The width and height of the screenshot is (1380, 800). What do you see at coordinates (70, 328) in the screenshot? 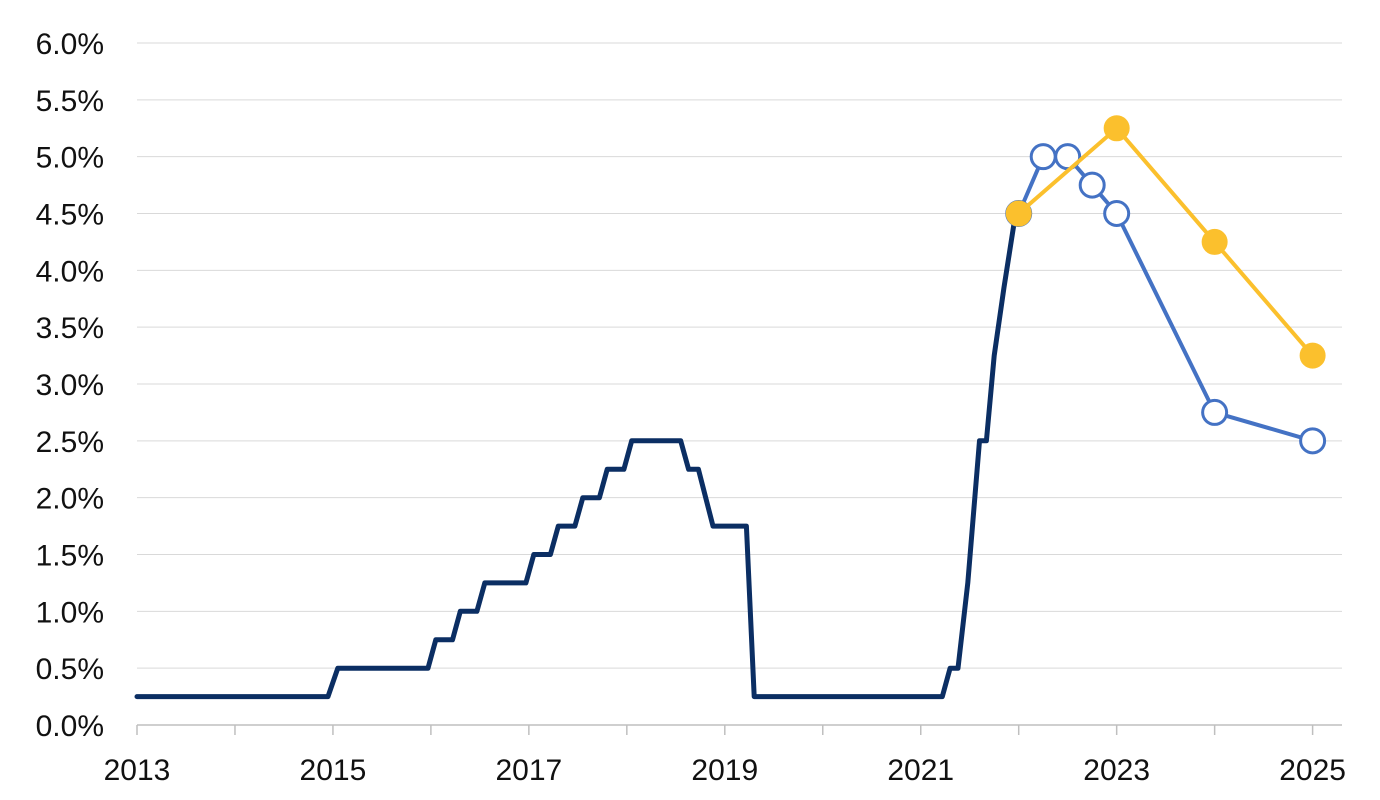
I see `y-tick-label: 3.5%` at bounding box center [70, 328].